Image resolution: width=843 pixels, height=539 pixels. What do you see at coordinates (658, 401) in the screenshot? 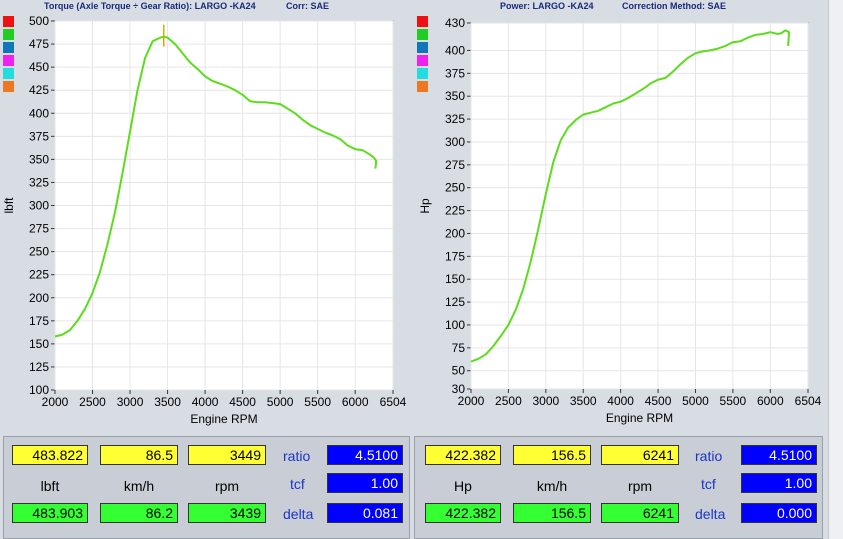
I see `power-xtick-label: 4500` at bounding box center [658, 401].